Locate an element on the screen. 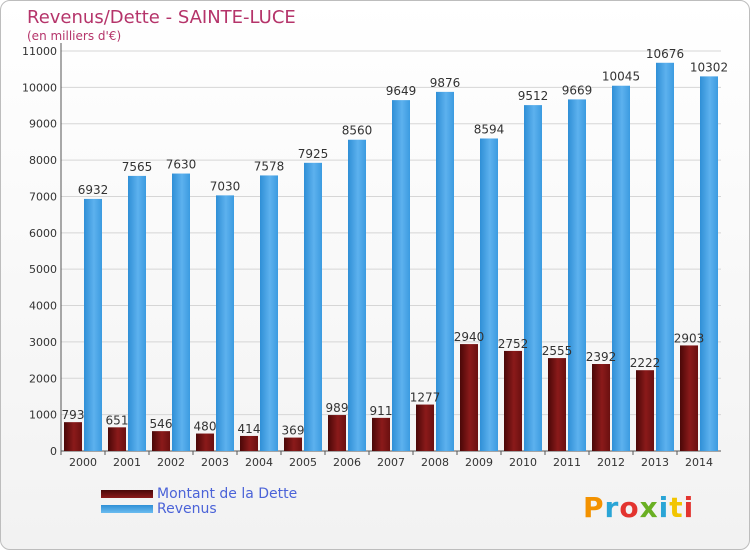  data-label-revenus: 7578 is located at coordinates (269, 166).